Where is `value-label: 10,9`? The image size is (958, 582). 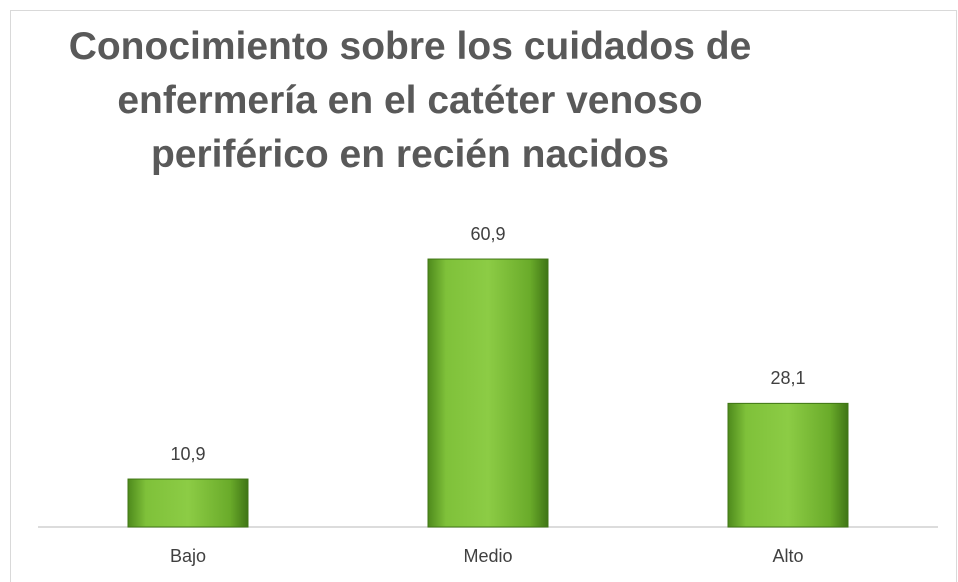 value-label: 10,9 is located at coordinates (187, 454).